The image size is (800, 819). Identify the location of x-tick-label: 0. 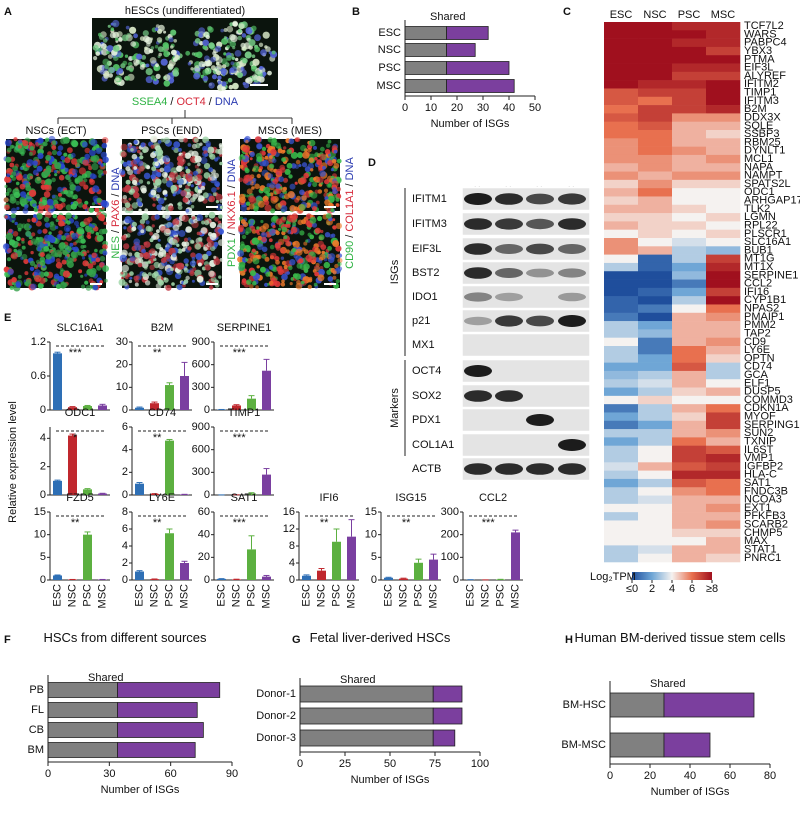
(48, 774).